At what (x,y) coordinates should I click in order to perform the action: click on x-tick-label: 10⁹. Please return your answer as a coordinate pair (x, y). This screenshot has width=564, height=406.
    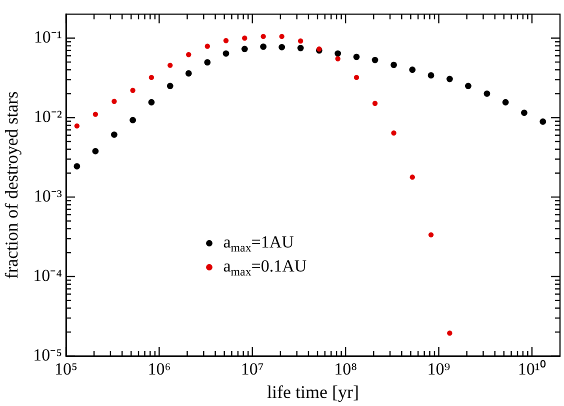
    Looking at the image, I should click on (438, 369).